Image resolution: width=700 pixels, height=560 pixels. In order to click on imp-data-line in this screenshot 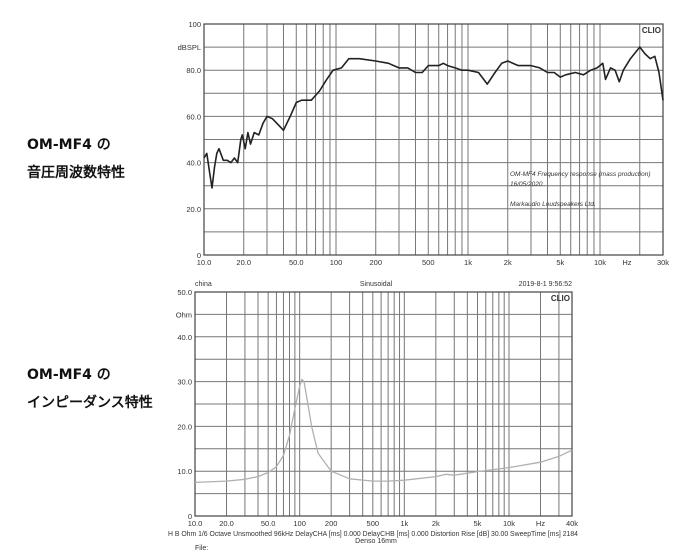, I will do `click(383, 431)`.